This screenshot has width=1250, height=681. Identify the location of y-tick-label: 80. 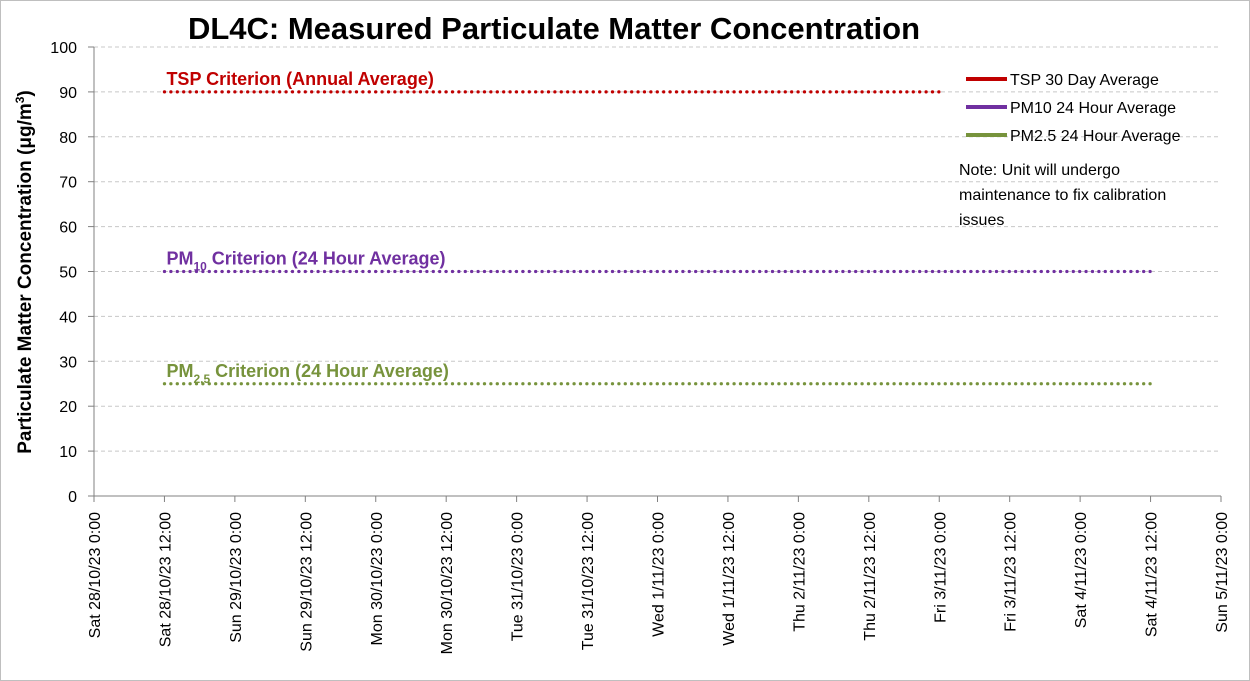
(68, 138).